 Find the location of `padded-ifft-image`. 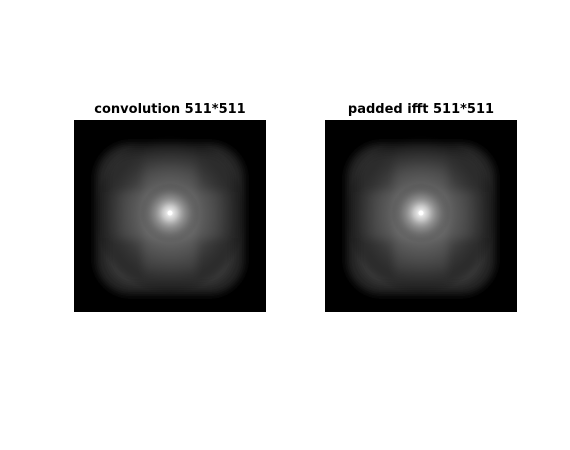

padded-ifft-image is located at coordinates (421, 216).